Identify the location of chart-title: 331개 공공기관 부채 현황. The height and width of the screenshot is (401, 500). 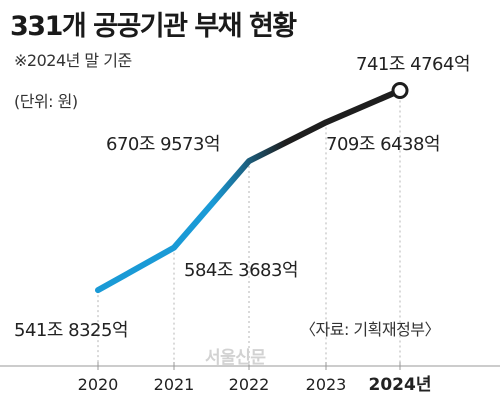
(153, 26).